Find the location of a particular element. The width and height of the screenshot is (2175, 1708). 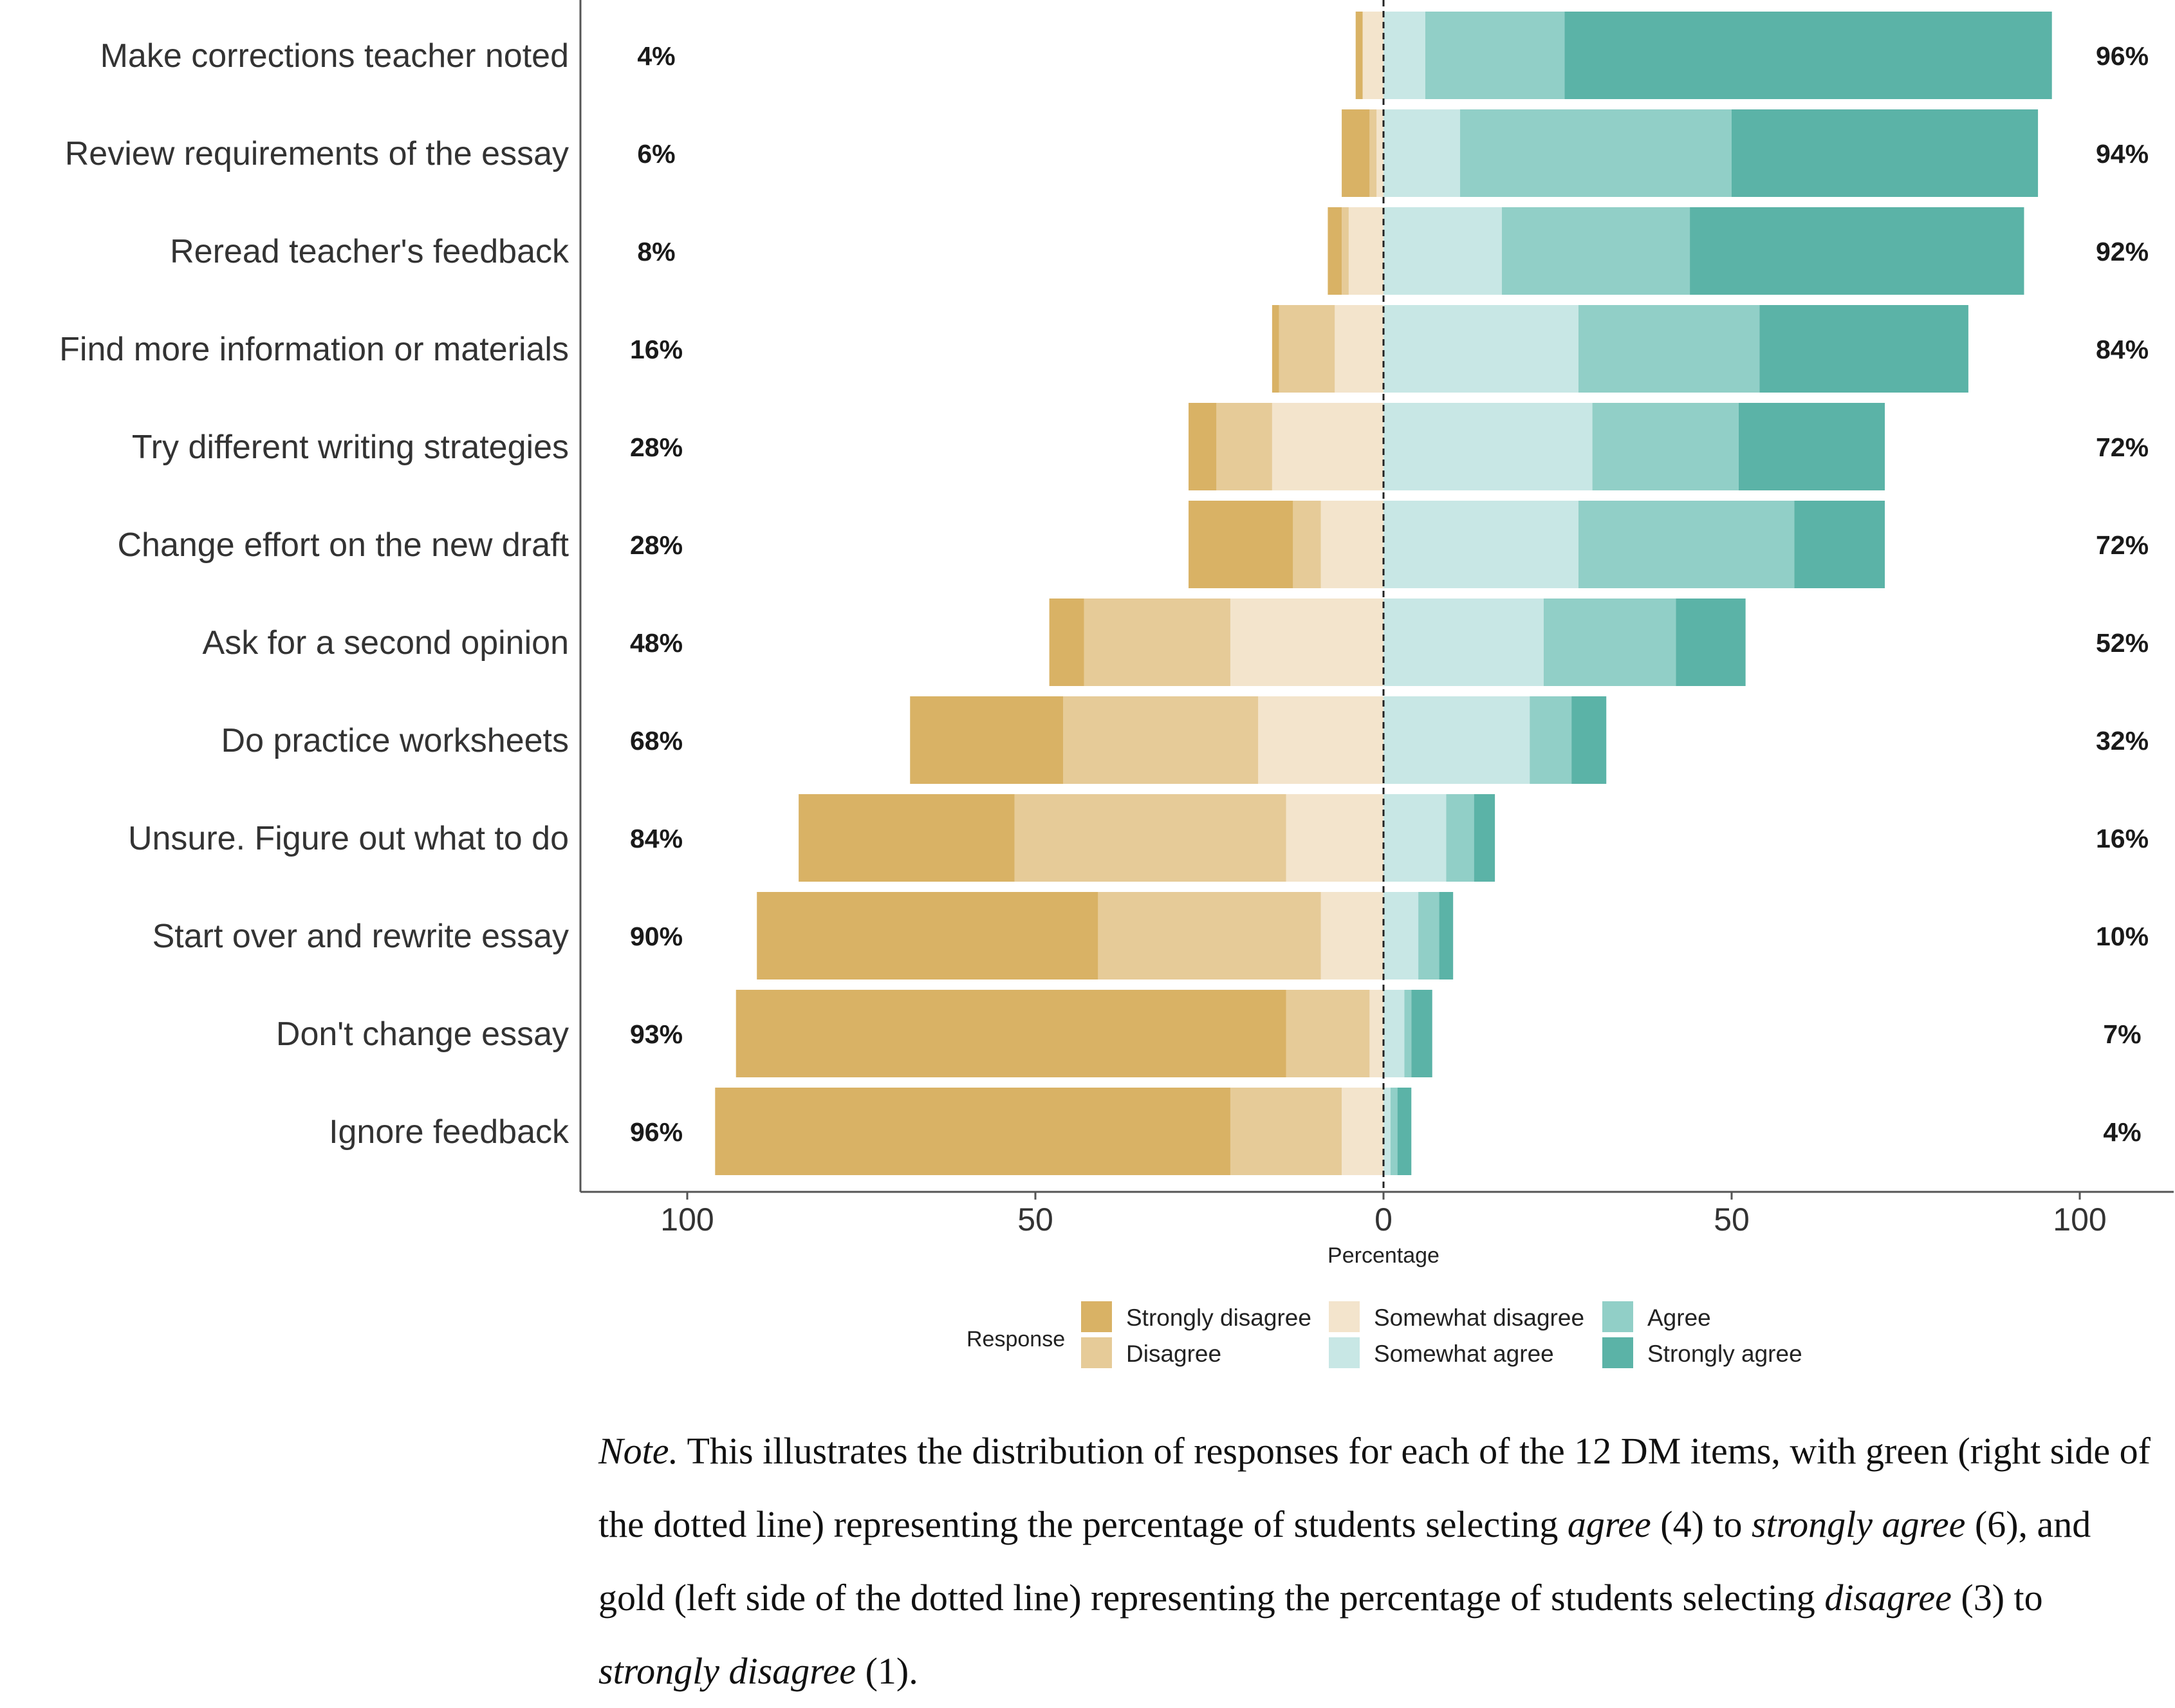

left-total-label: 6% is located at coordinates (656, 154).